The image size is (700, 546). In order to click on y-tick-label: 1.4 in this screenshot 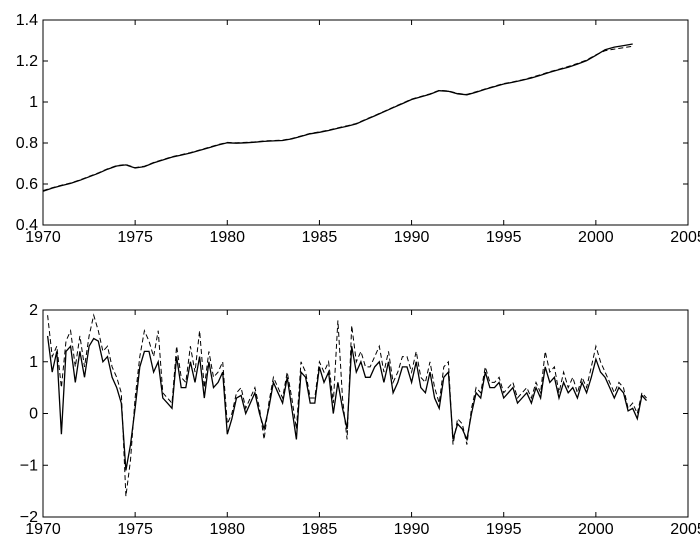, I will do `click(27, 20)`.